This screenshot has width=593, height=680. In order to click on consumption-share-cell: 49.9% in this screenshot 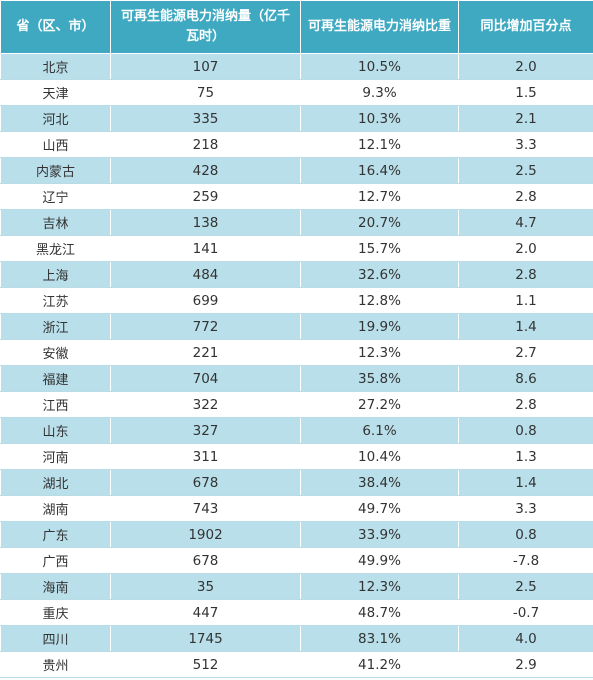, I will do `click(379, 560)`.